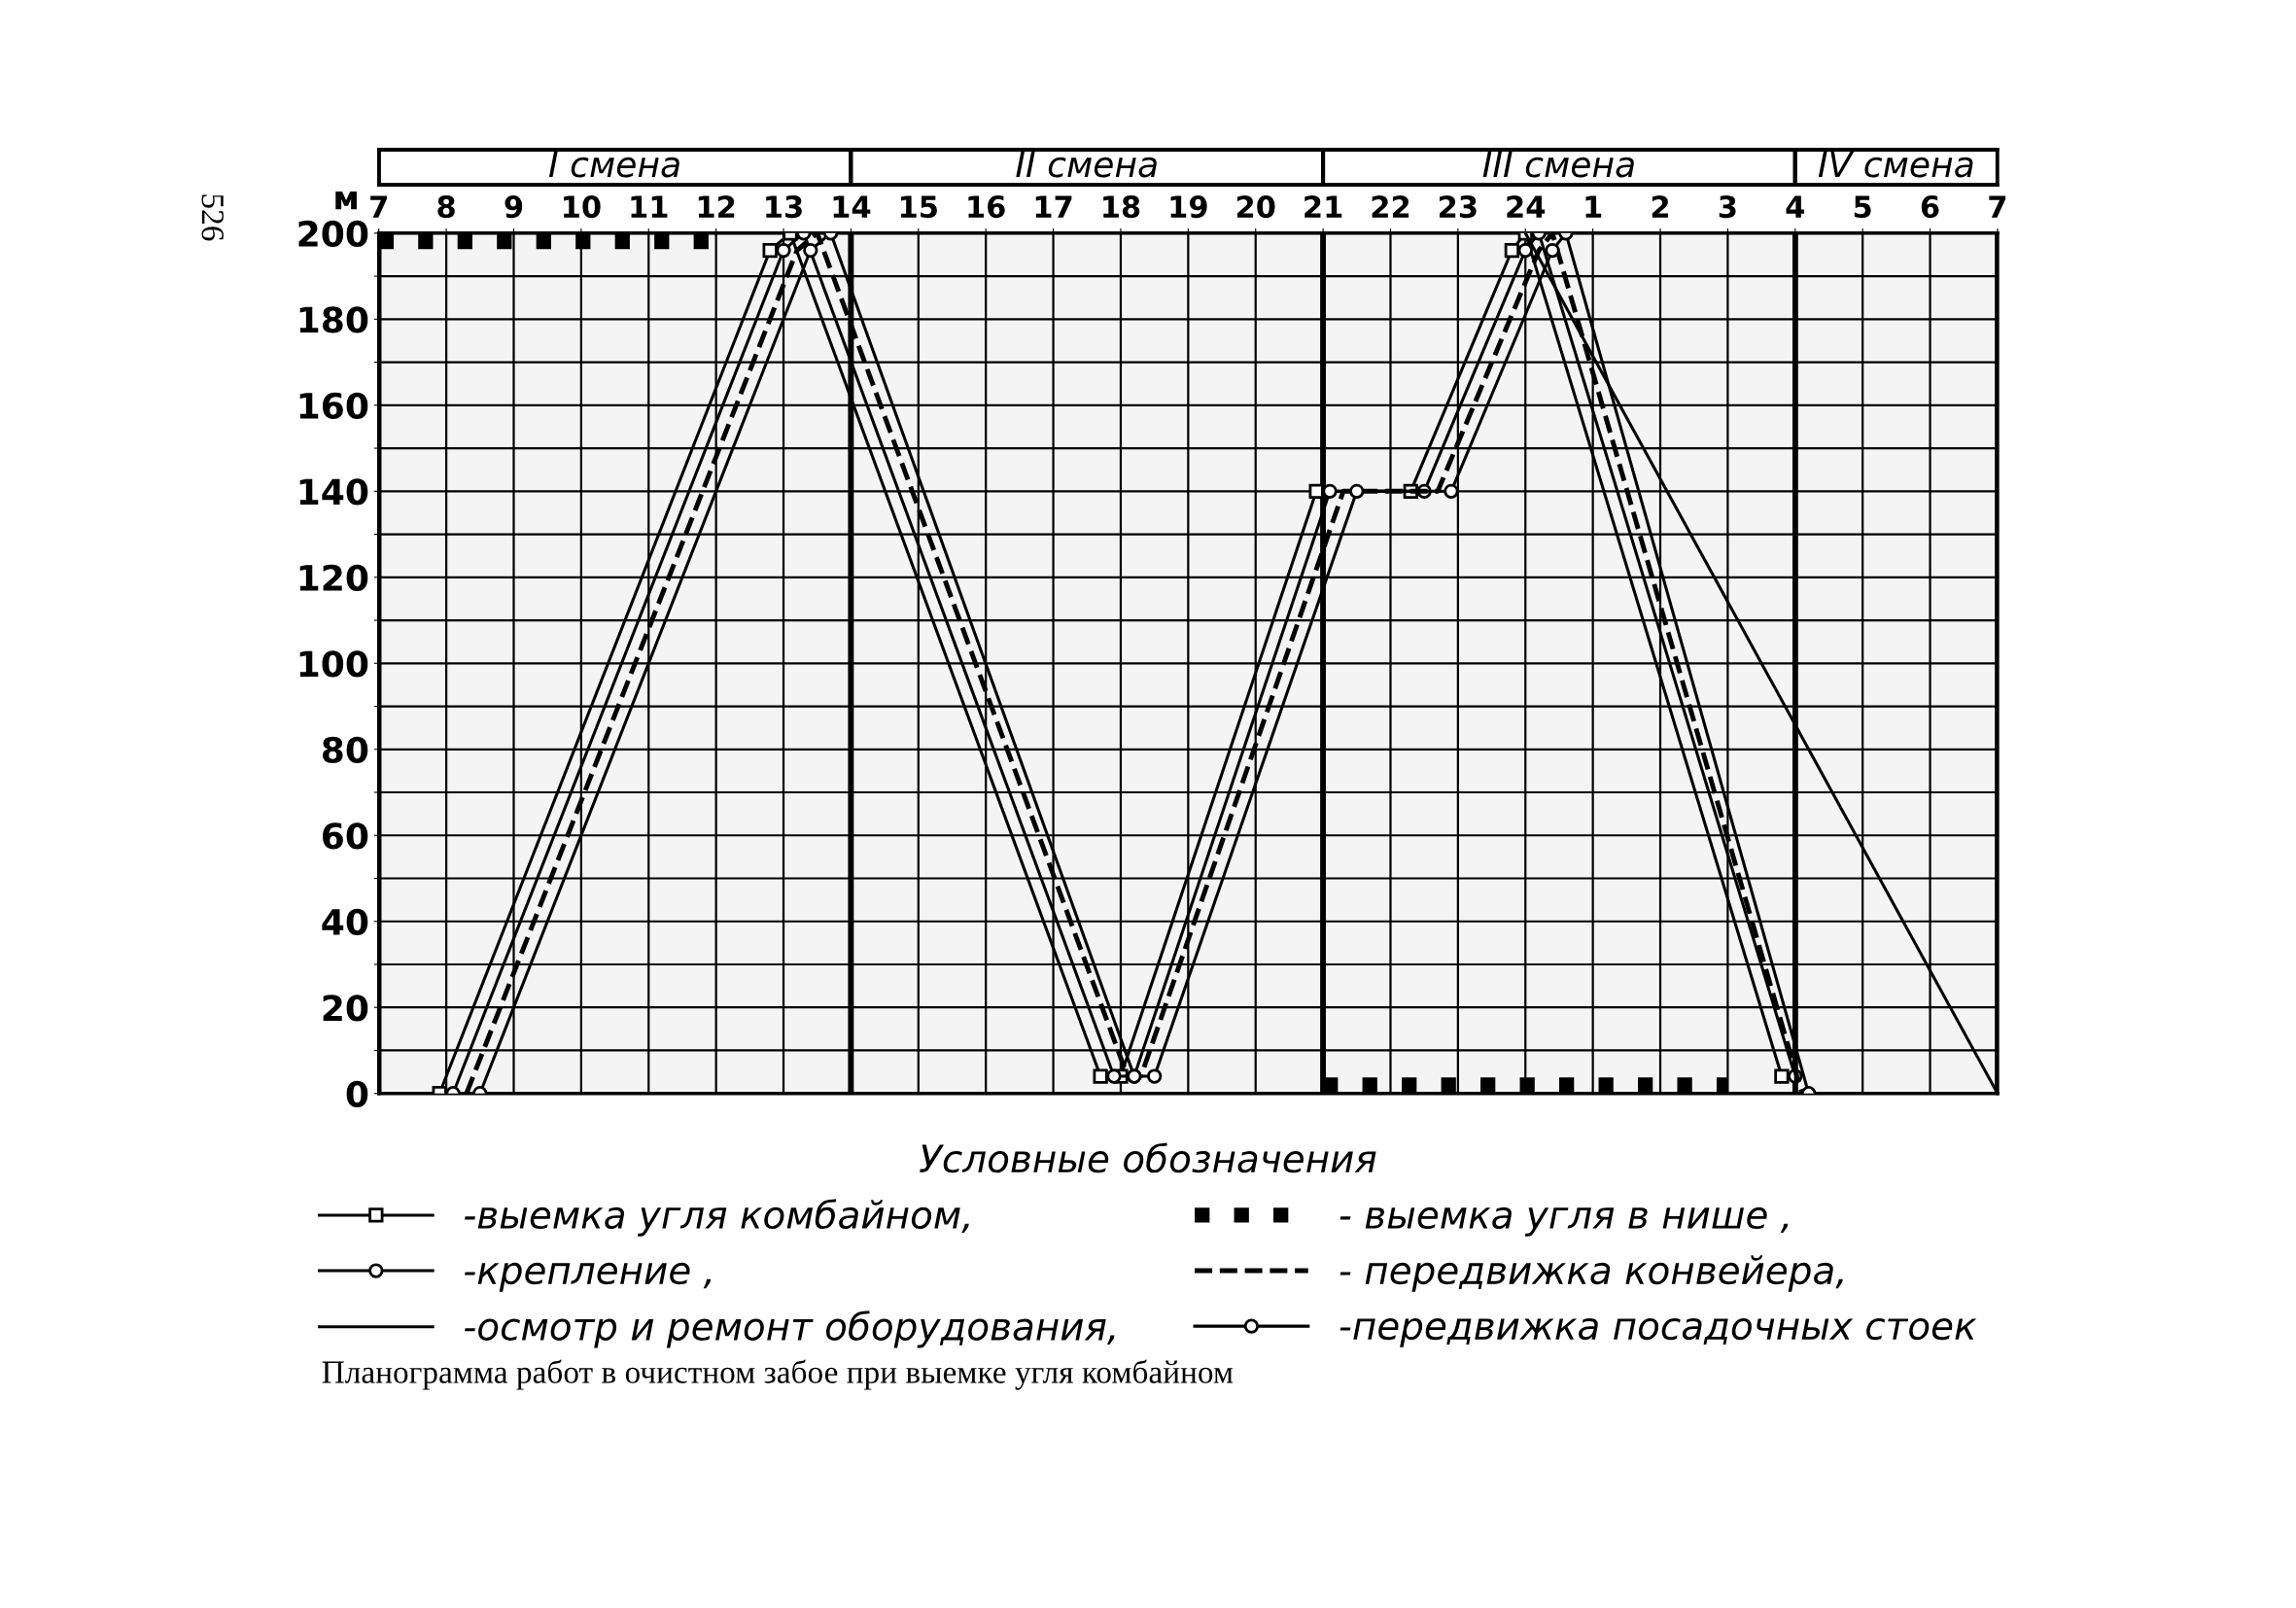 Image resolution: width=2296 pixels, height=1608 pixels. What do you see at coordinates (345, 836) in the screenshot?
I see `y-tick-label: 60` at bounding box center [345, 836].